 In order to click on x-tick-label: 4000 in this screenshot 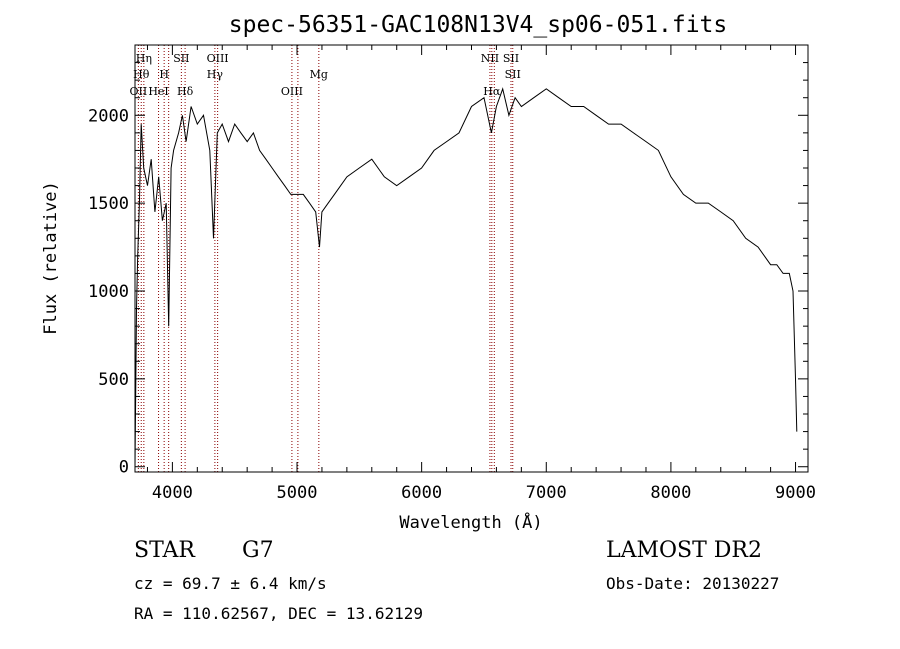, I will do `click(172, 493)`.